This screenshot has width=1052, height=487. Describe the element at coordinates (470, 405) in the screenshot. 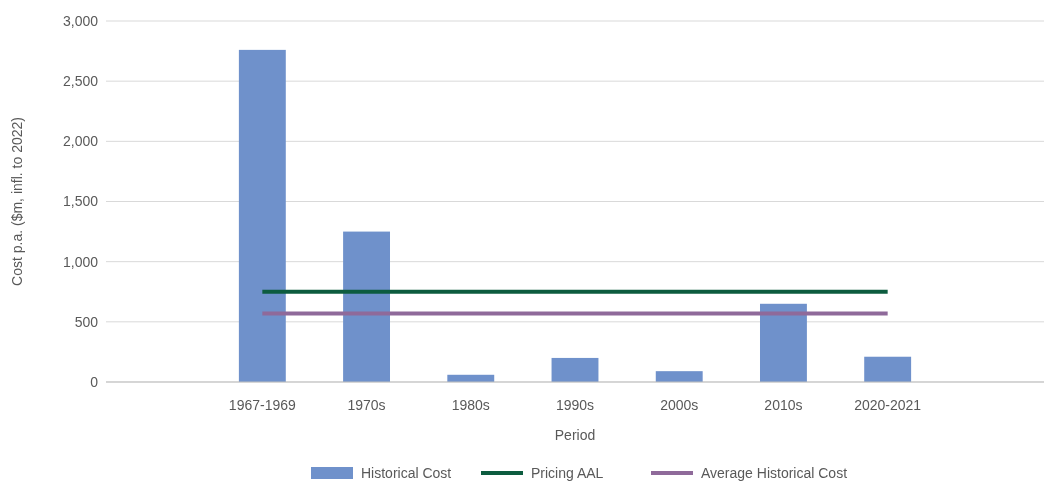

I see `x-tick-label: 1980s` at that location.